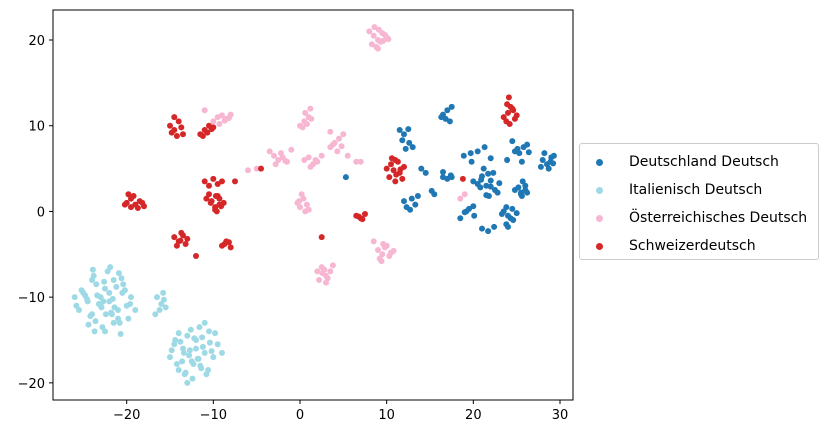 This screenshot has width=830, height=435. I want to click on y-tick-label: 0, so click(41, 212).